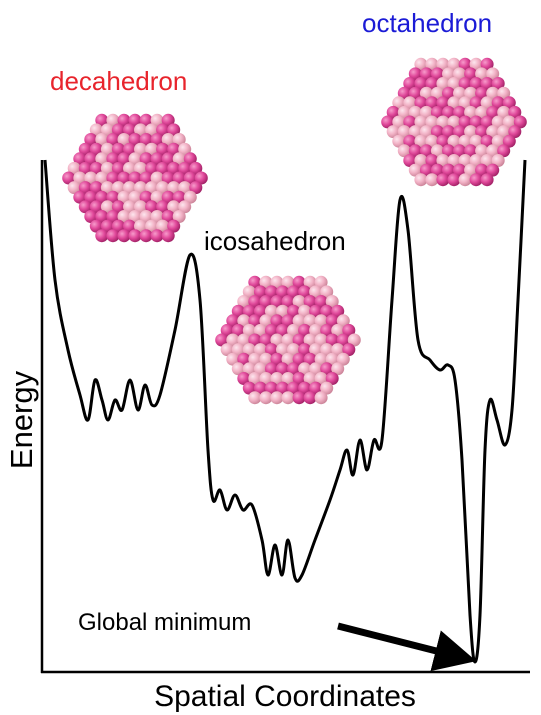 This screenshot has width=541, height=715. What do you see at coordinates (21, 419) in the screenshot?
I see `y-axis-label: Energy` at bounding box center [21, 419].